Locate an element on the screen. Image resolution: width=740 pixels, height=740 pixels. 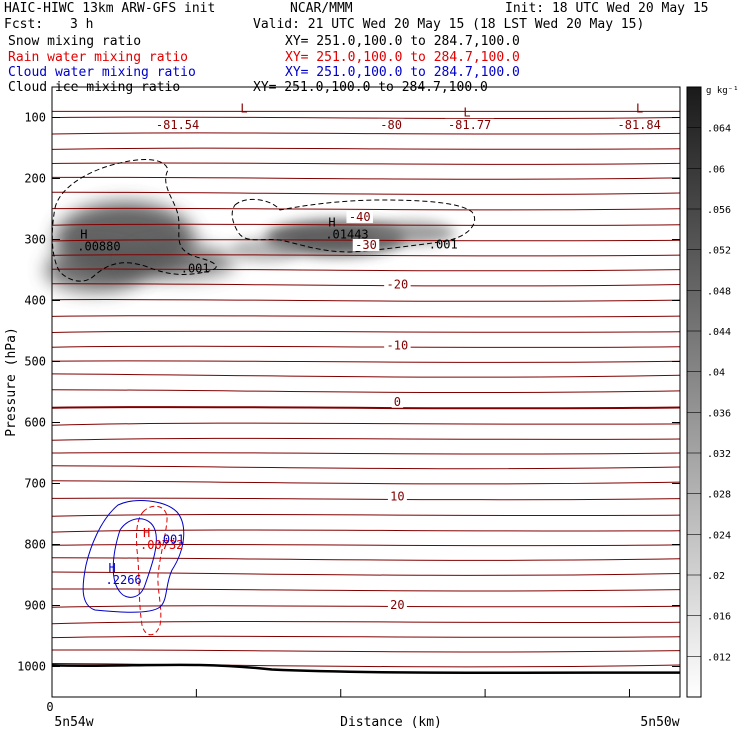
temperature-label: -40 is located at coordinates (360, 217).